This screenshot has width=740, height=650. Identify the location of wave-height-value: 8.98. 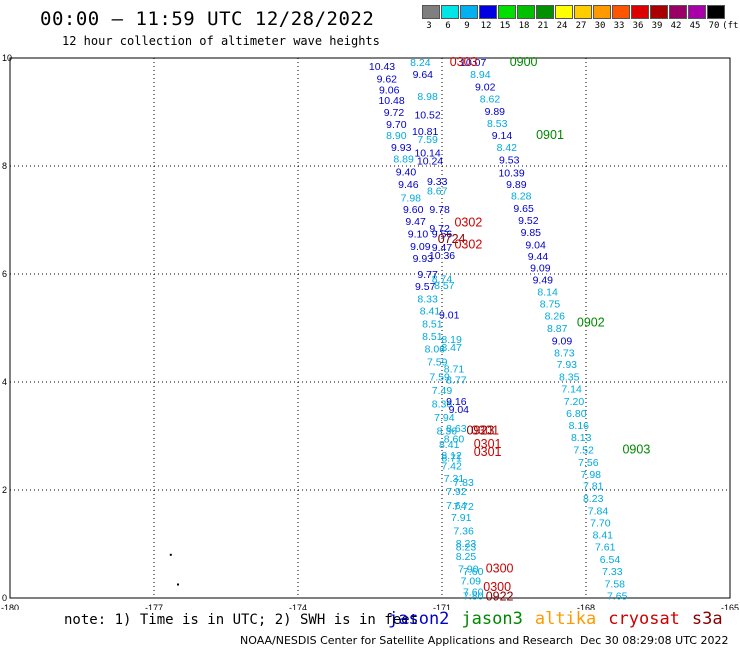
(427, 97).